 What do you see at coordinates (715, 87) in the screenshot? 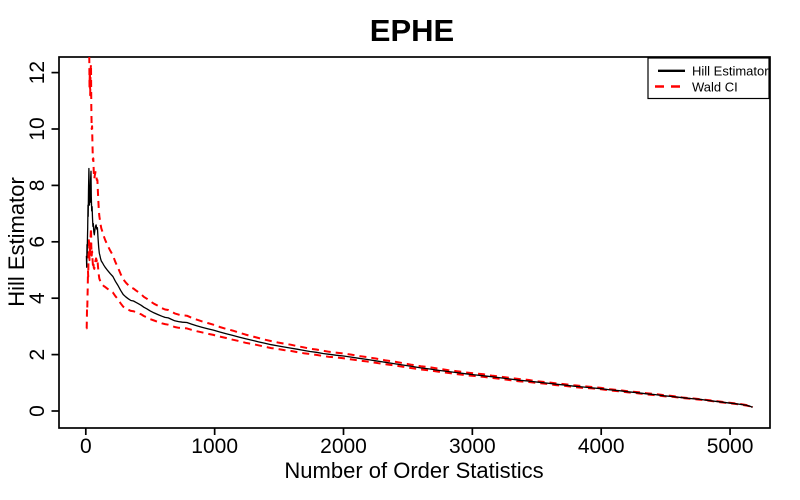
I see `legend-label-wald: Wald CI` at bounding box center [715, 87].